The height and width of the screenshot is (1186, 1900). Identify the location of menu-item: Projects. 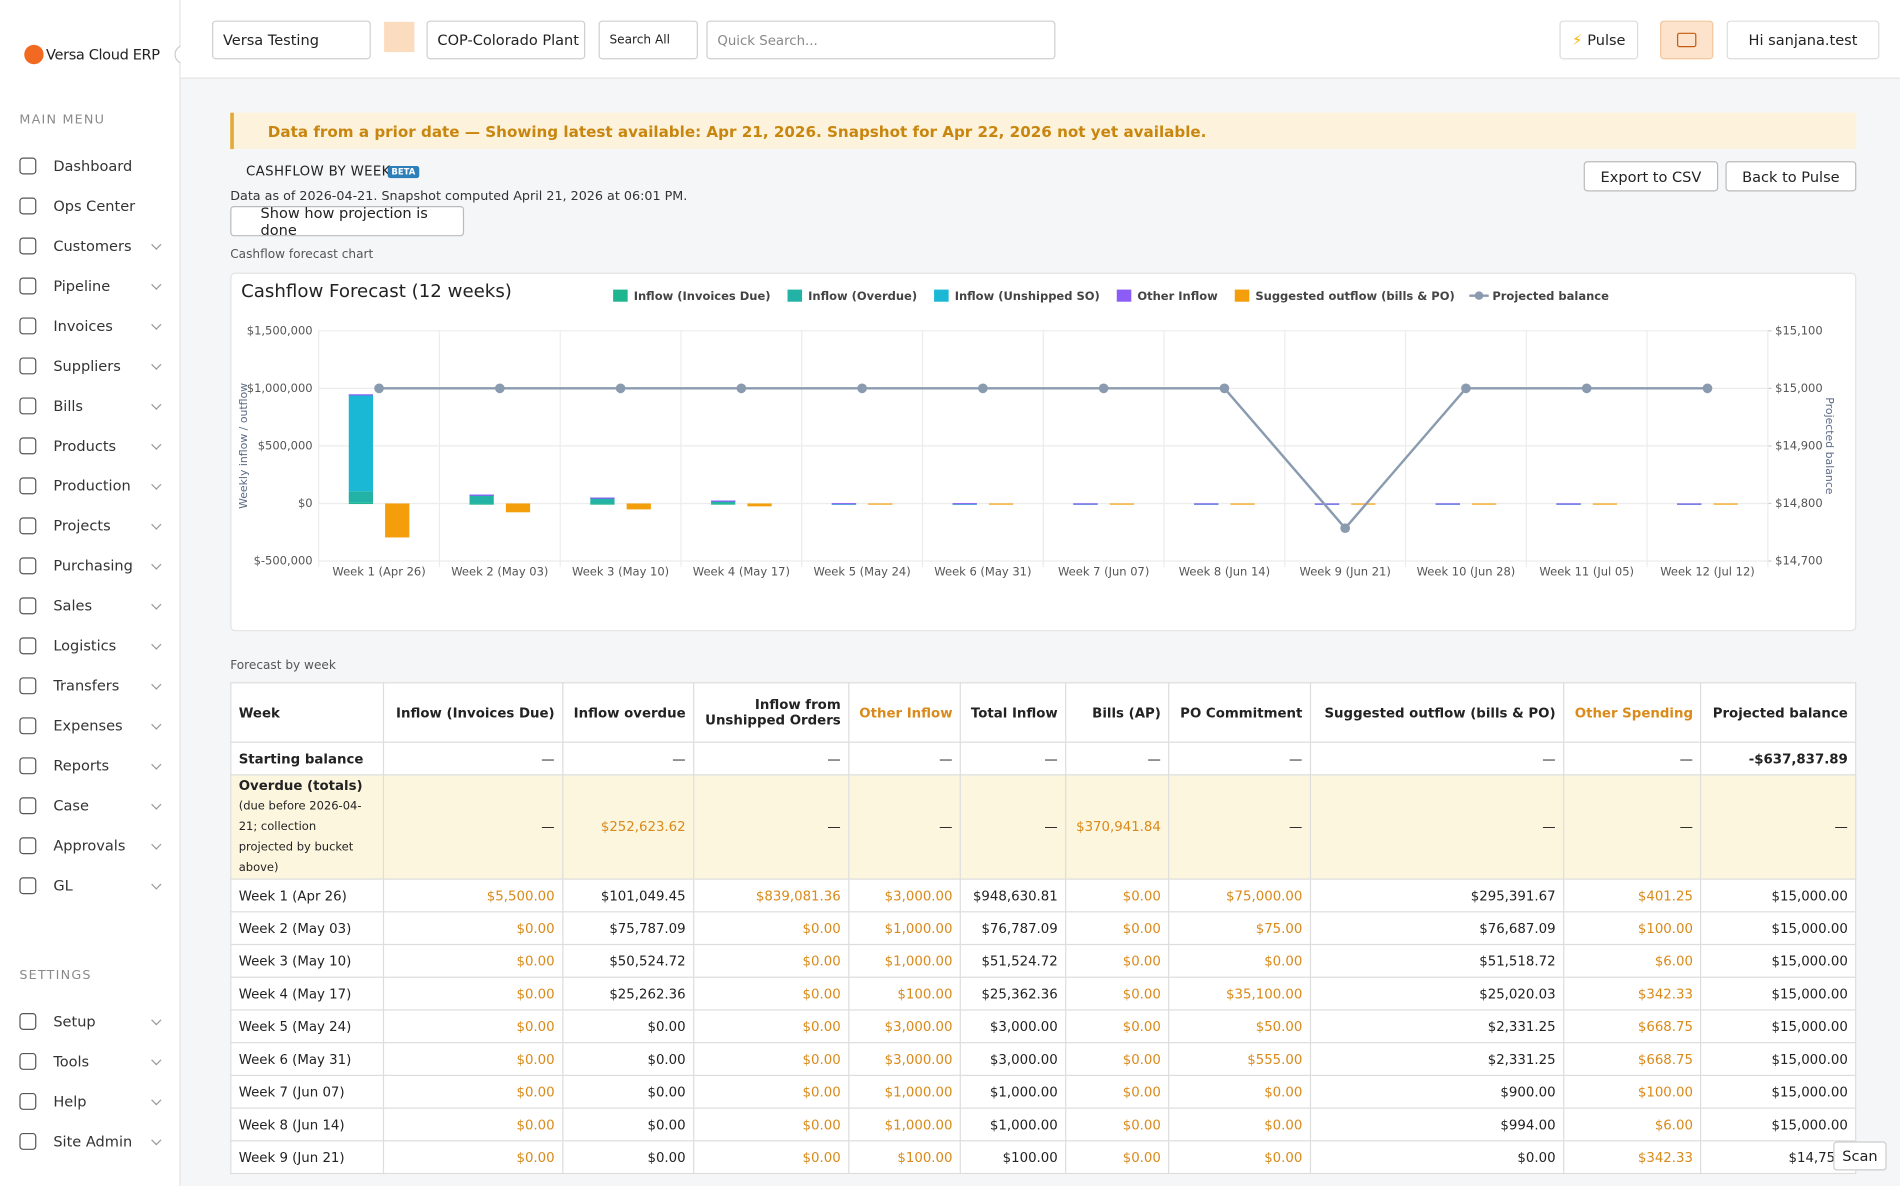
(90, 526).